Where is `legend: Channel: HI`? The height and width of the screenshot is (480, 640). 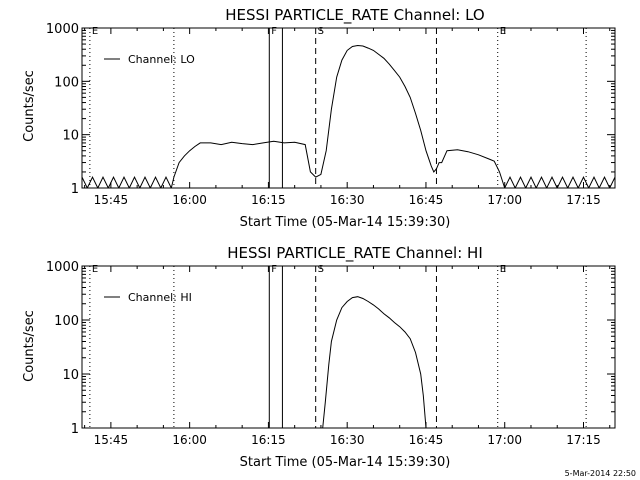 legend: Channel: HI is located at coordinates (148, 297).